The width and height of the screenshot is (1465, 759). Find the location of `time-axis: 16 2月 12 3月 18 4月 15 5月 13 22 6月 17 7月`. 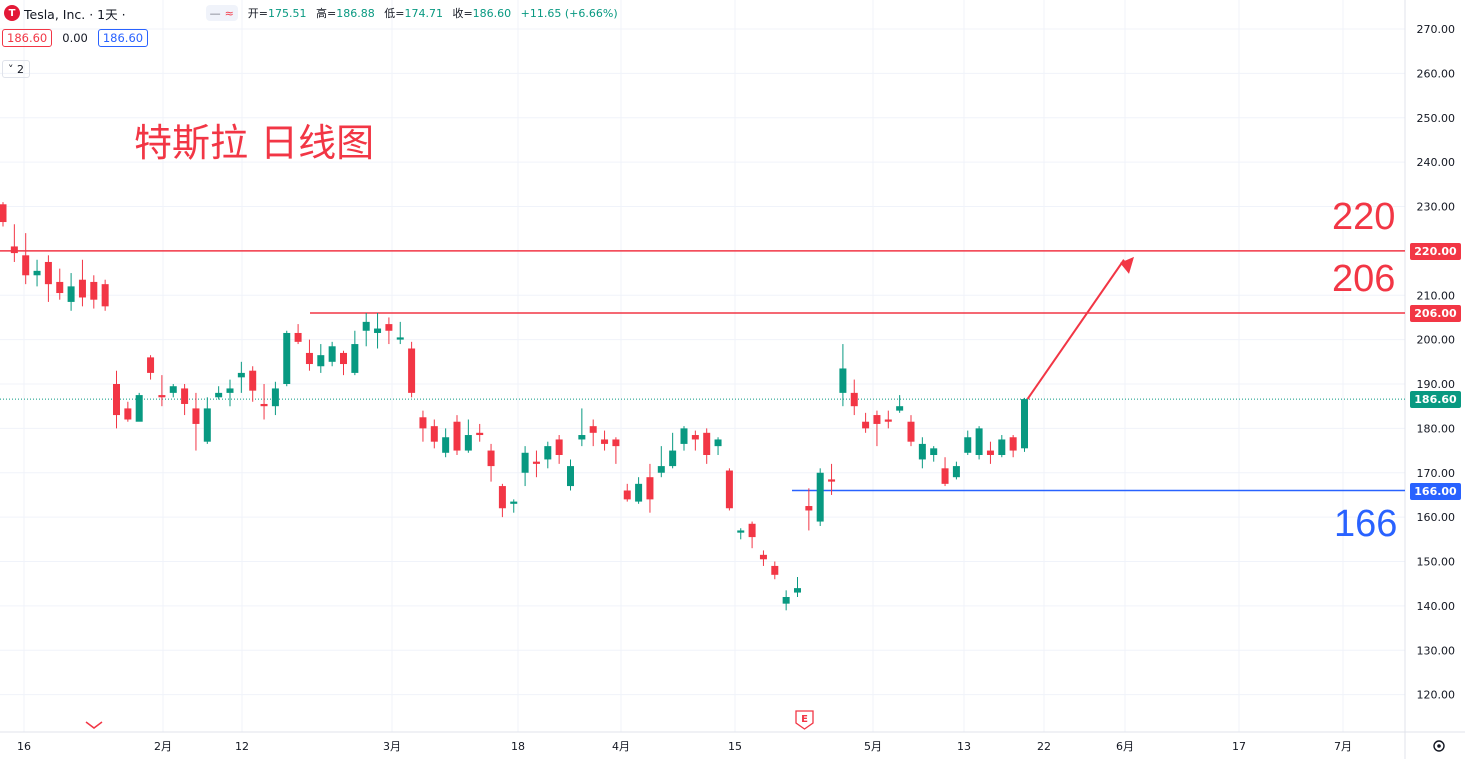

time-axis: 16 2月 12 3月 18 4月 15 5月 13 22 6月 17 7月 is located at coordinates (731, 746).